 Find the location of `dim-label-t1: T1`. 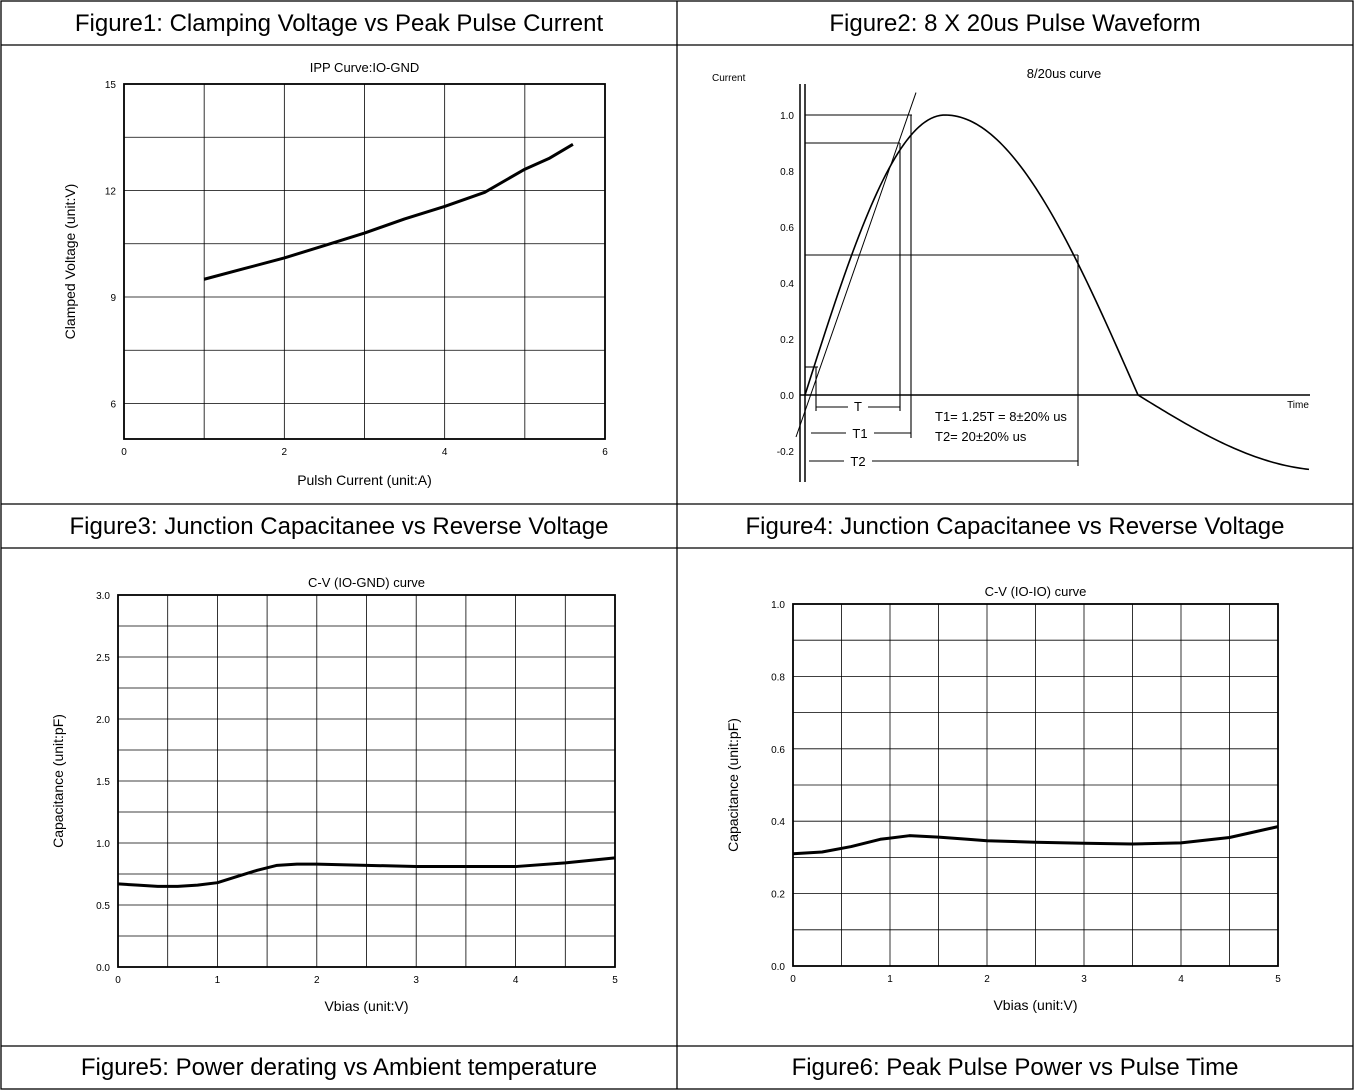

dim-label-t1: T1 is located at coordinates (859, 433).